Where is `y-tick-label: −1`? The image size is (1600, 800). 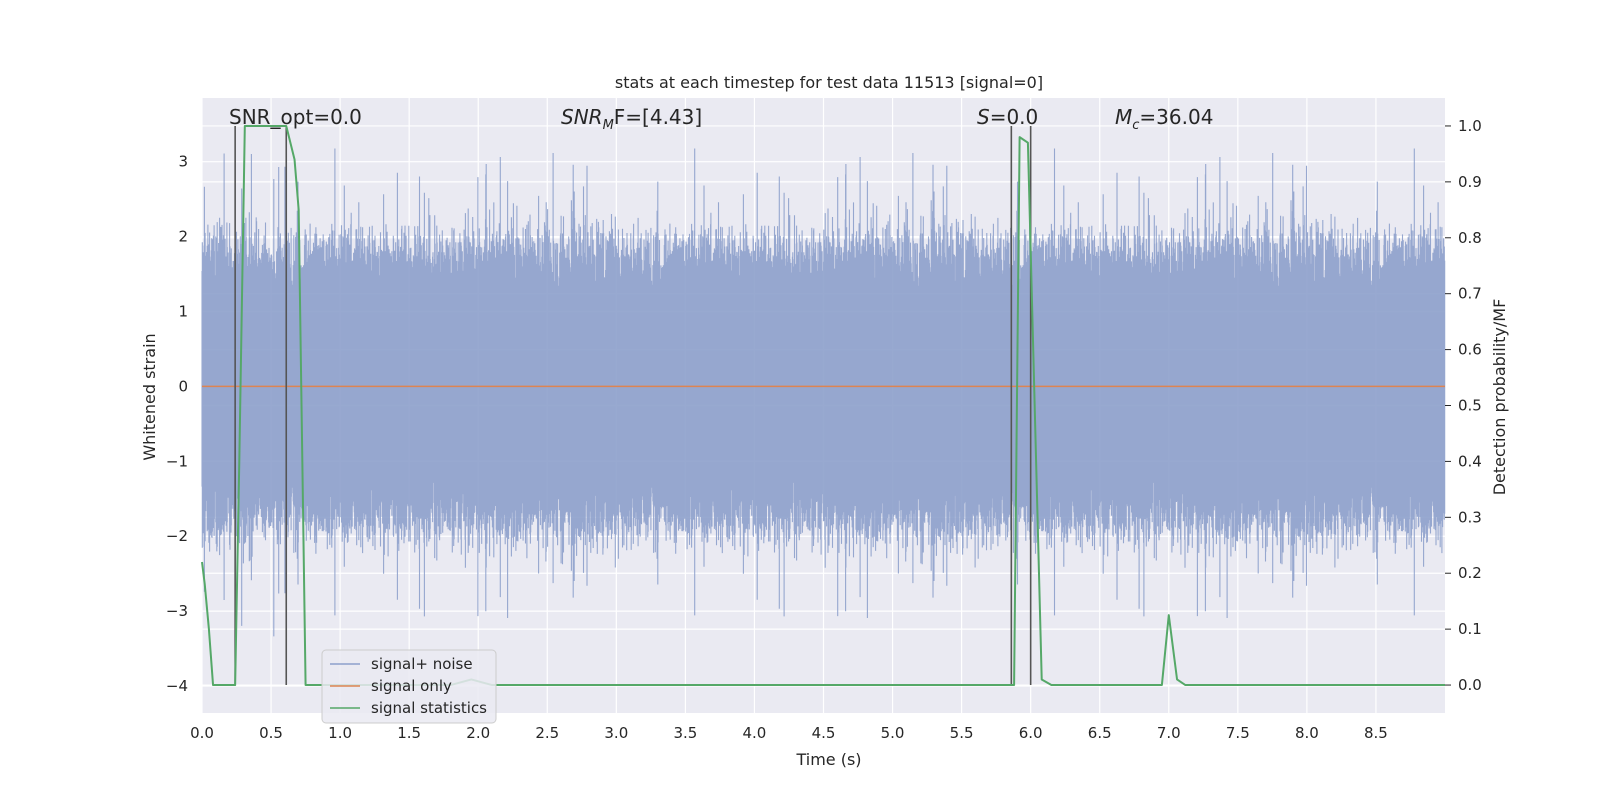
y-tick-label: −1 is located at coordinates (177, 461).